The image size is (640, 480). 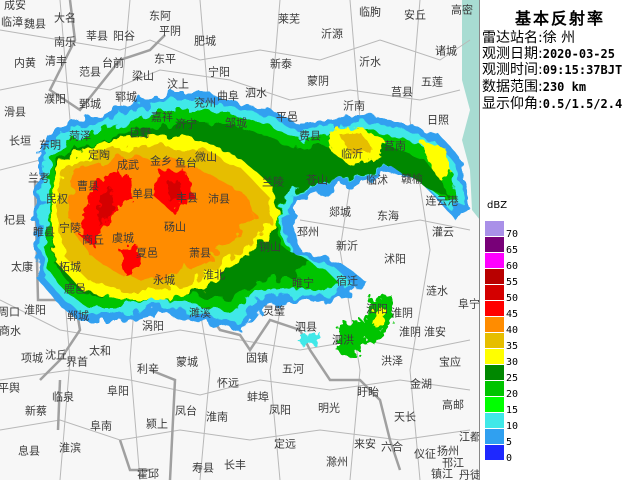 I want to click on place-label: 平阴, so click(x=170, y=31).